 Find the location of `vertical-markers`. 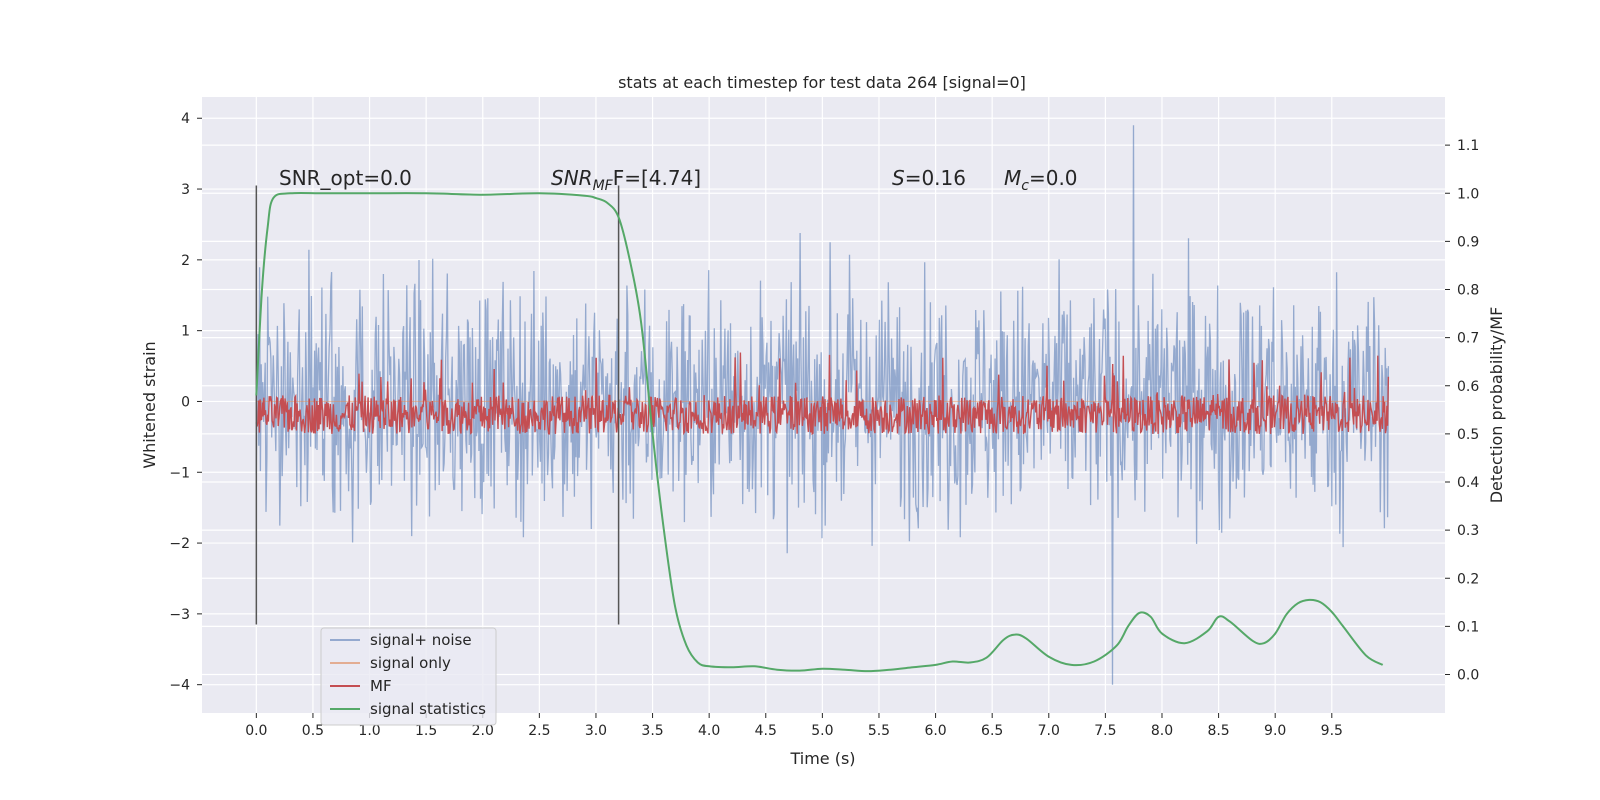

vertical-markers is located at coordinates (437, 405).